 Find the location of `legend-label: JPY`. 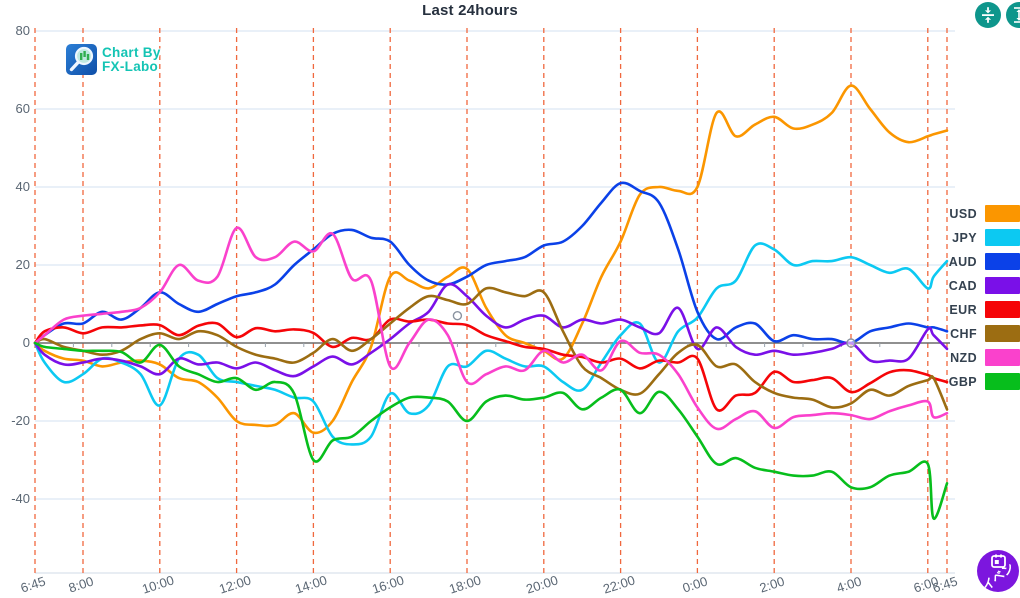

legend-label: JPY is located at coordinates (964, 237).